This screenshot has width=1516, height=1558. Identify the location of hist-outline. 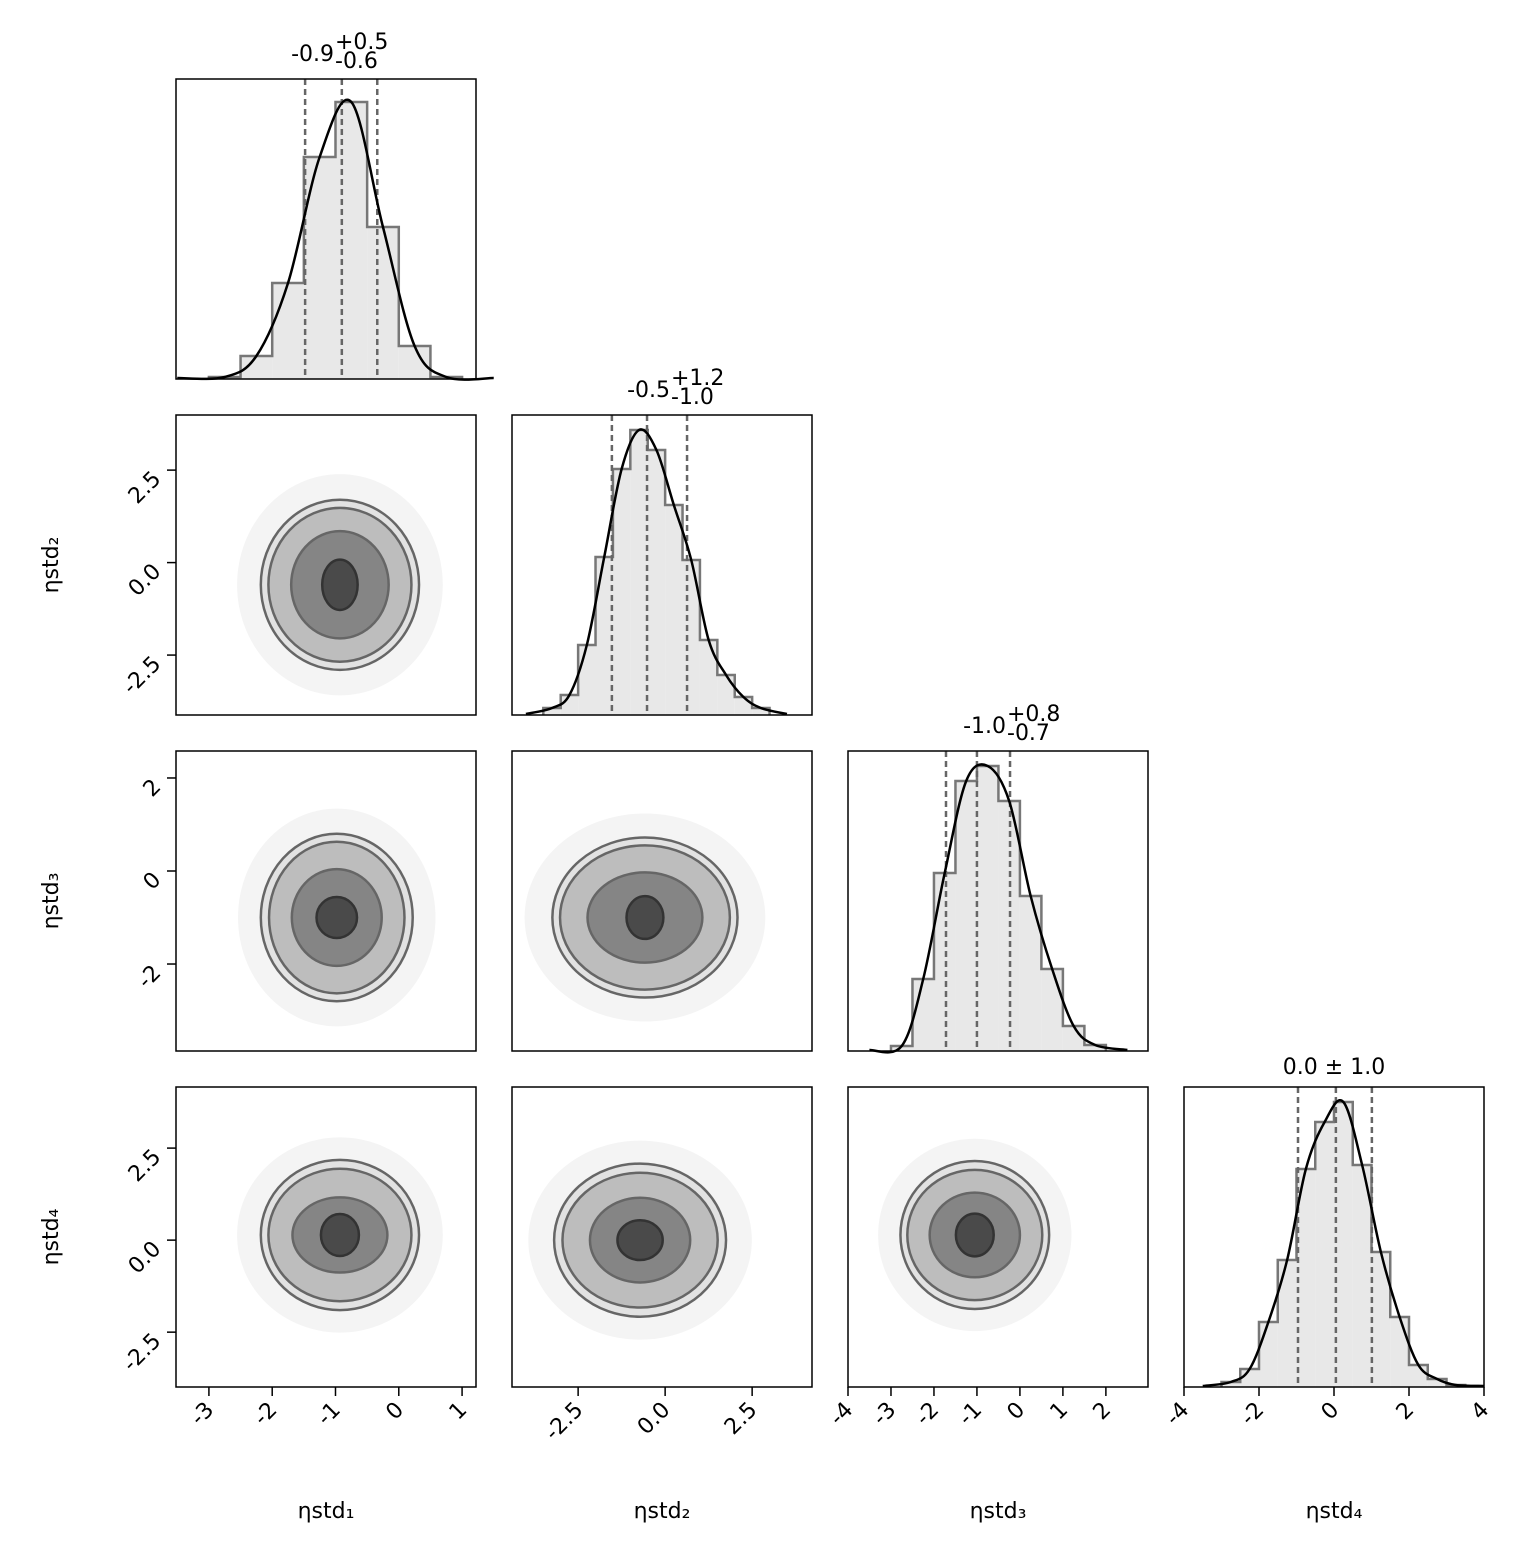
(335, 239).